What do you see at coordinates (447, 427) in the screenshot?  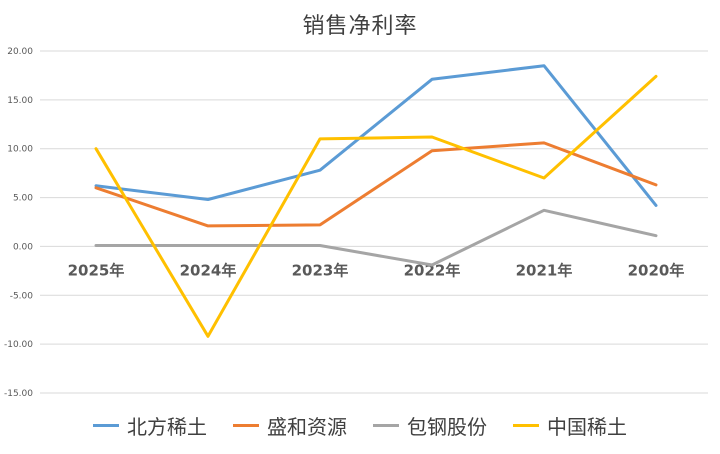 I see `legend-label: 包钢股份` at bounding box center [447, 427].